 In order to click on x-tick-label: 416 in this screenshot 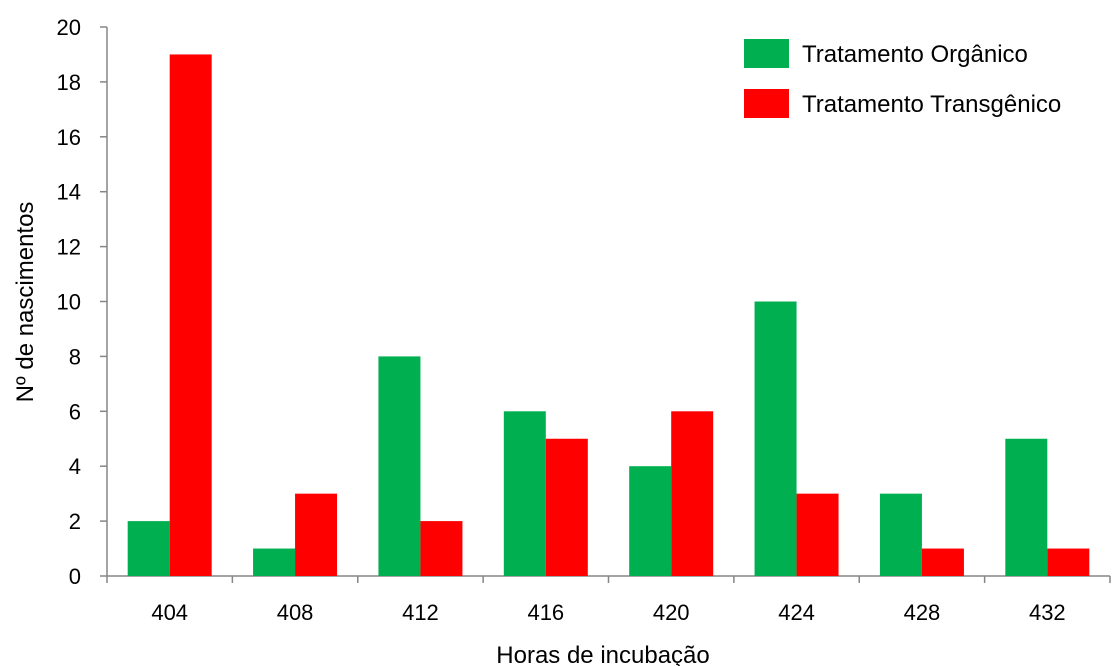, I will do `click(545, 612)`.